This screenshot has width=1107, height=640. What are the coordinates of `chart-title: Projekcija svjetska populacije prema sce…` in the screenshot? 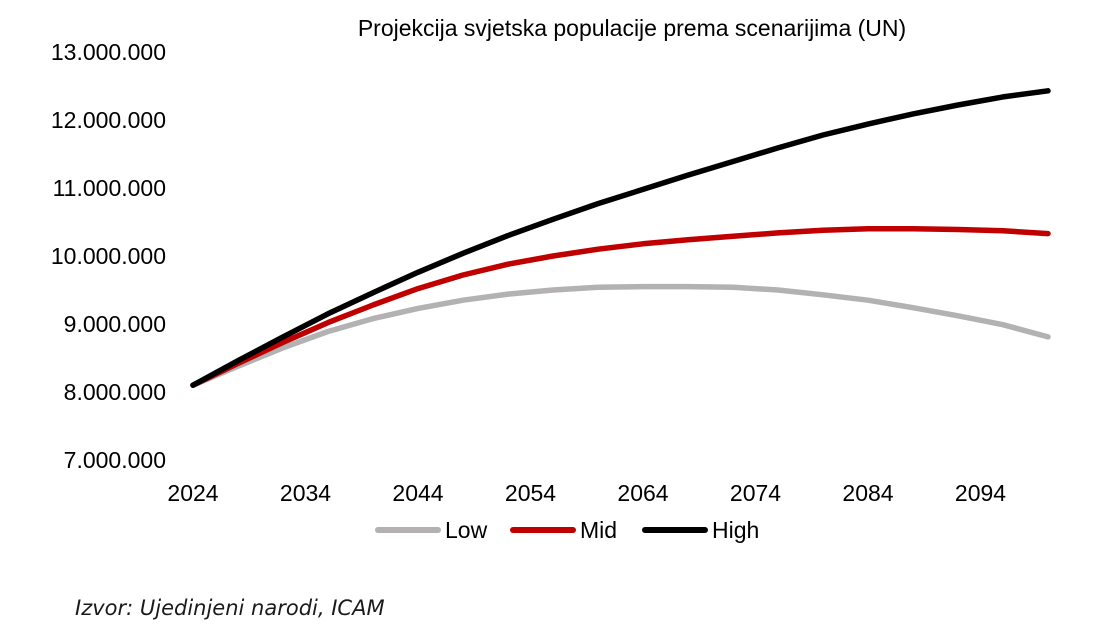 It's located at (632, 28).